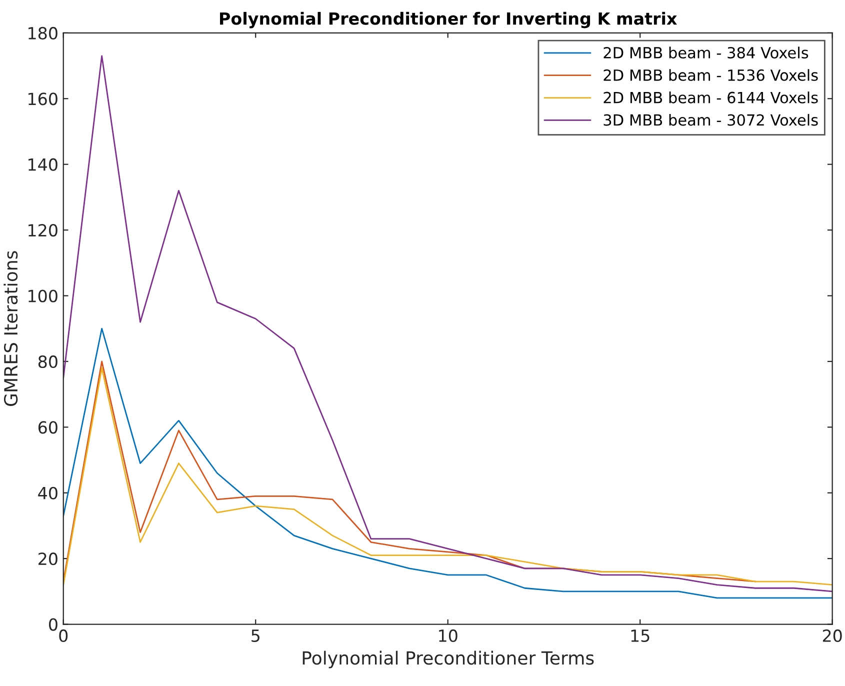 This screenshot has width=845, height=686. Describe the element at coordinates (711, 98) in the screenshot. I see `legend-label: 2D MBB beam - 6144 Voxels` at that location.